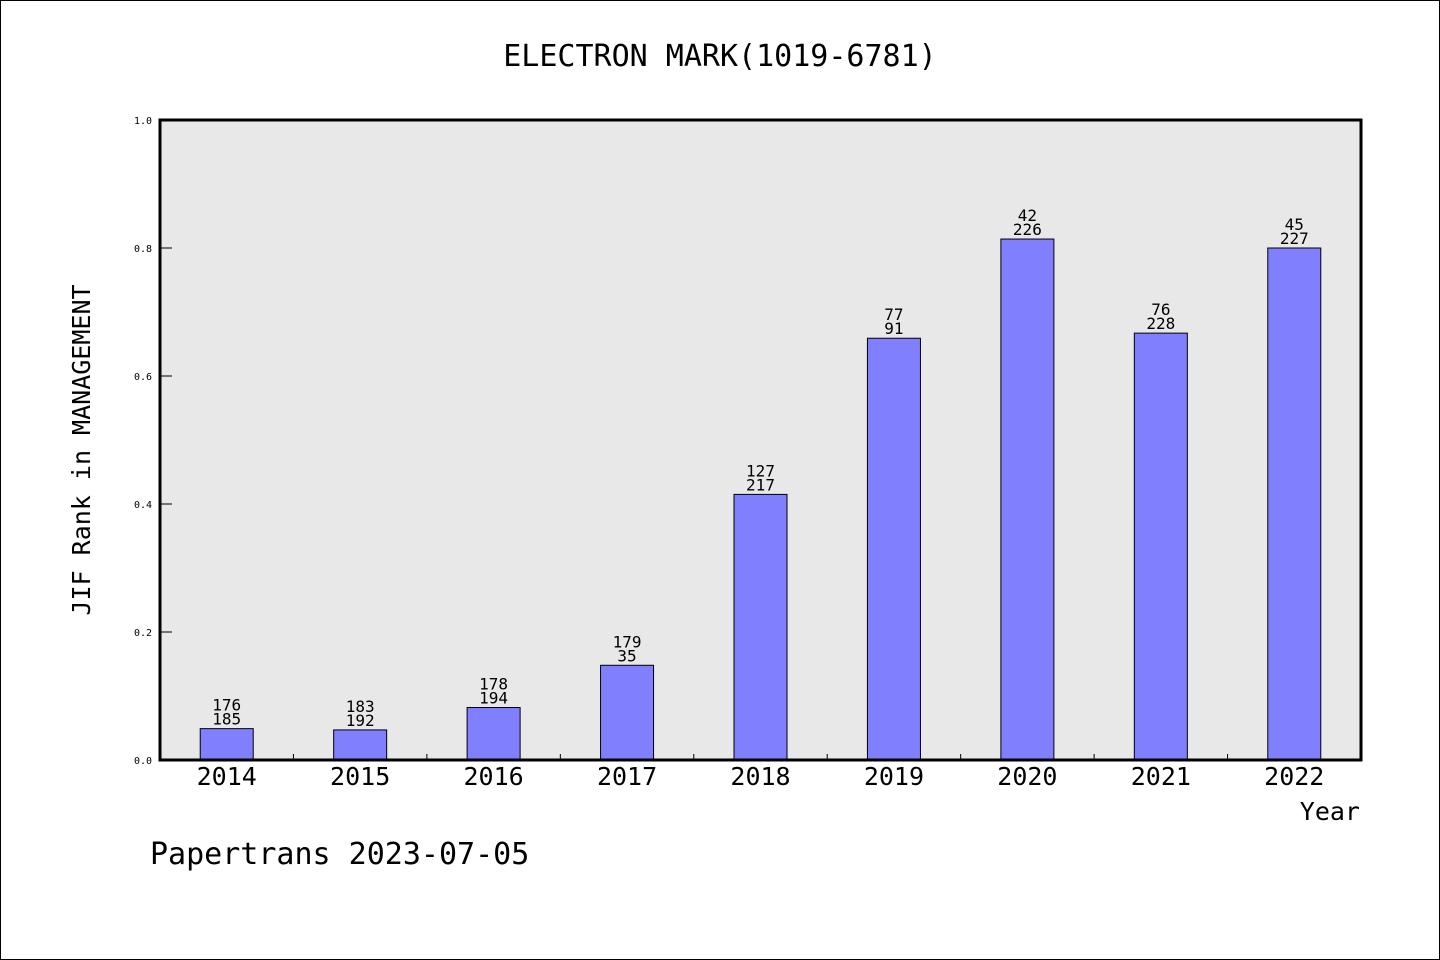 The image size is (1440, 960). Describe the element at coordinates (627, 712) in the screenshot. I see `bar-2017` at that location.